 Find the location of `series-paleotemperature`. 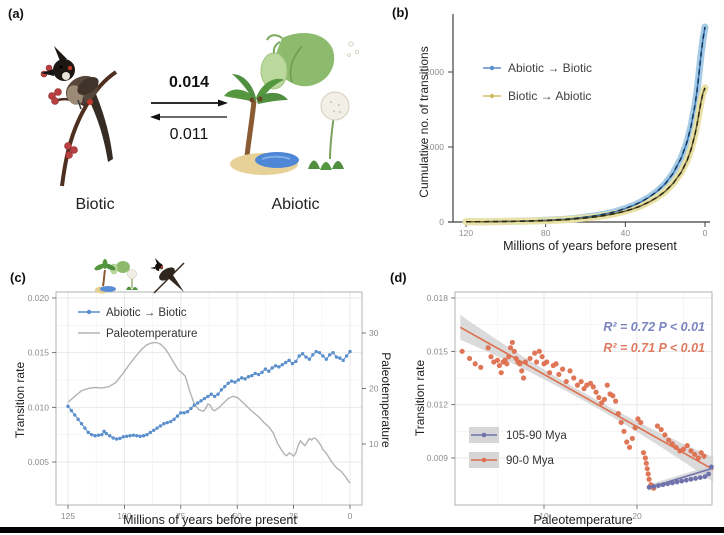

series-paleotemperature is located at coordinates (209, 412).